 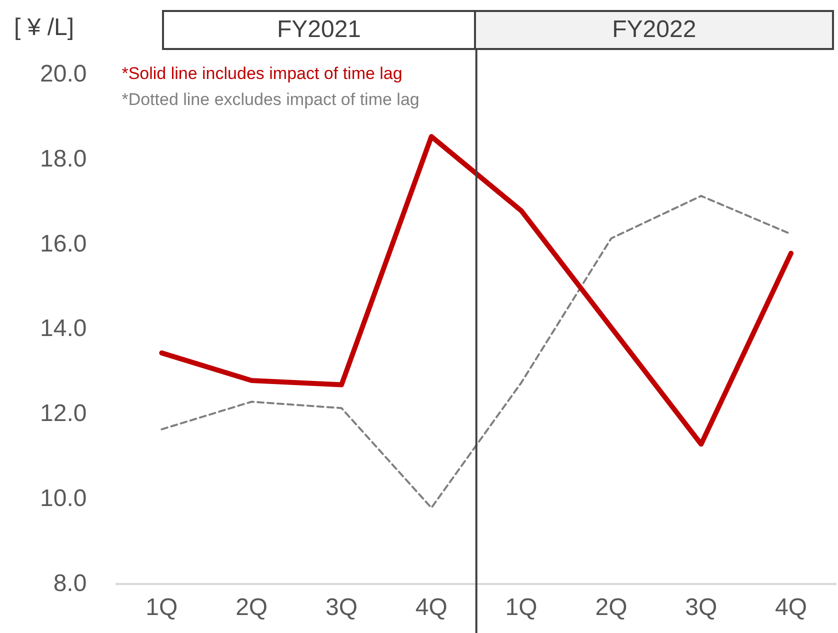 What do you see at coordinates (63, 158) in the screenshot?
I see `y-tick-label: 18.0` at bounding box center [63, 158].